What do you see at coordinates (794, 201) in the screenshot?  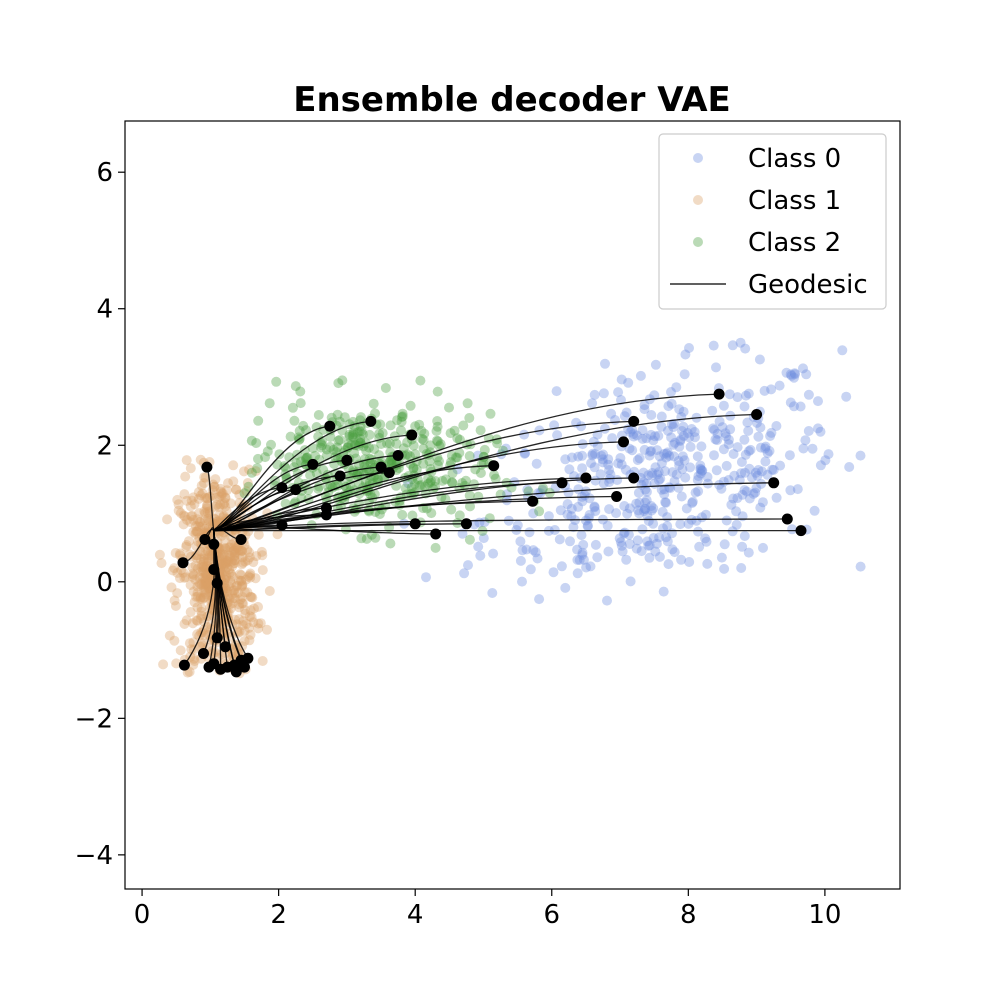 I see `legend-label: Class 1` at bounding box center [794, 201].